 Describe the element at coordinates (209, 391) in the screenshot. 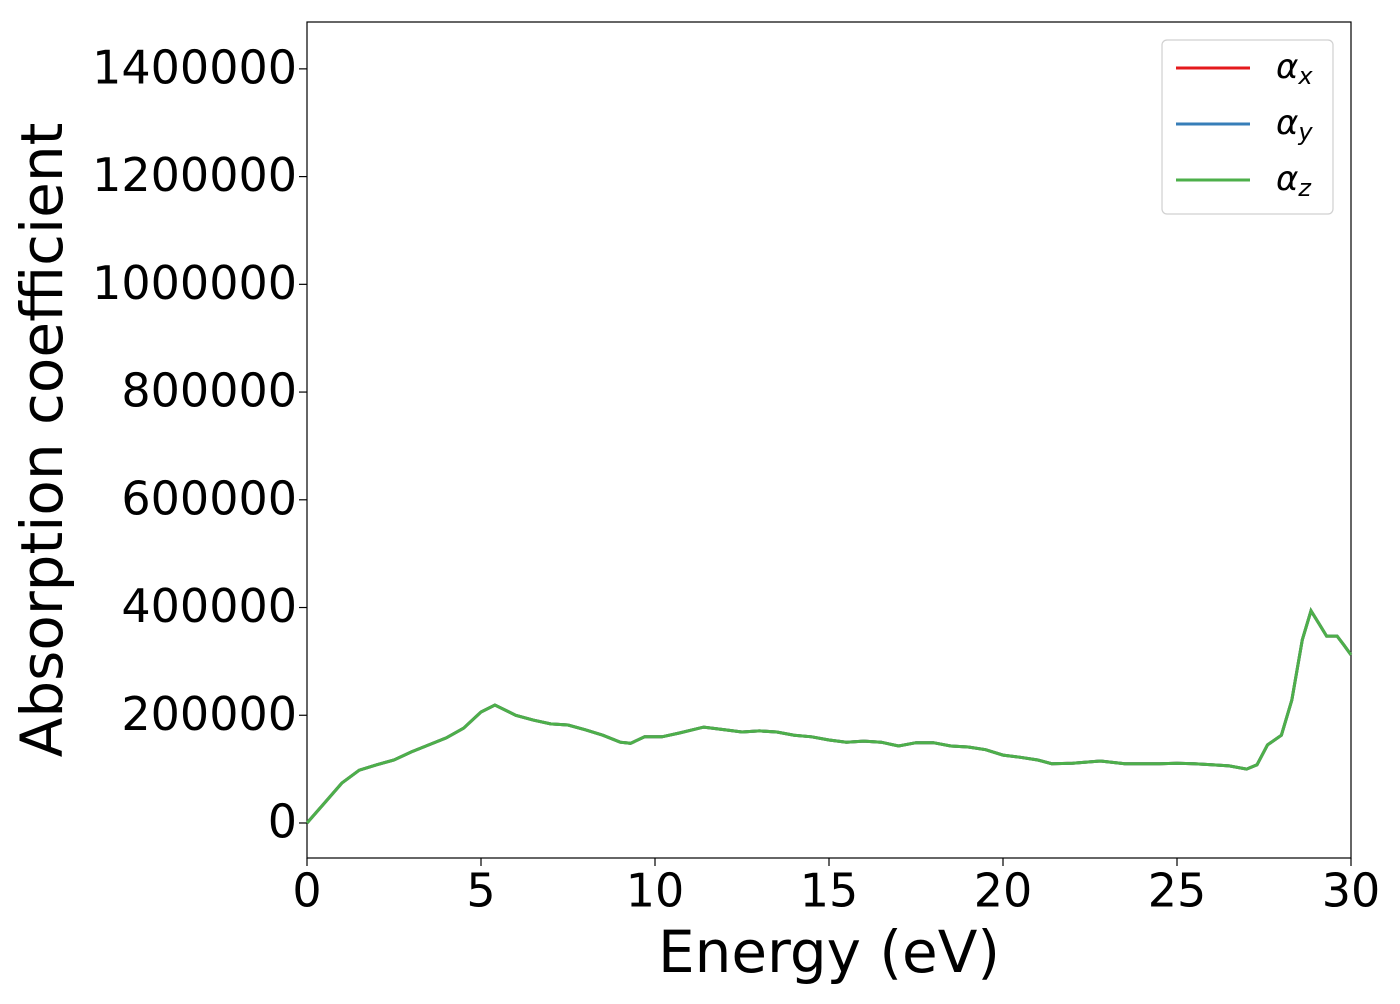

I see `y-tick-label: 800000` at that location.